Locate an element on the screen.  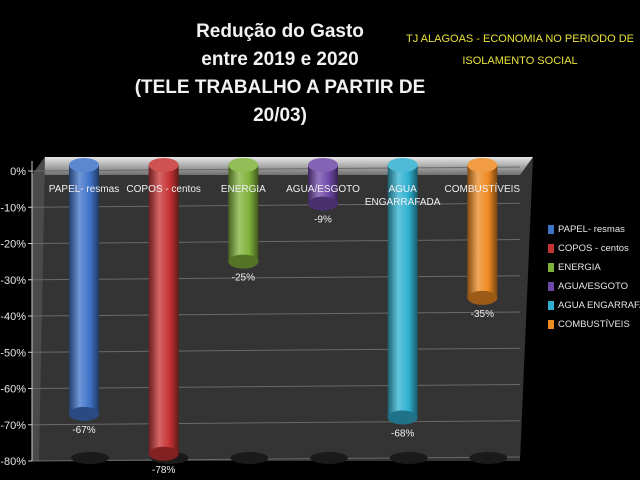
category-label: AGUA/ESGOTO is located at coordinates (323, 189).